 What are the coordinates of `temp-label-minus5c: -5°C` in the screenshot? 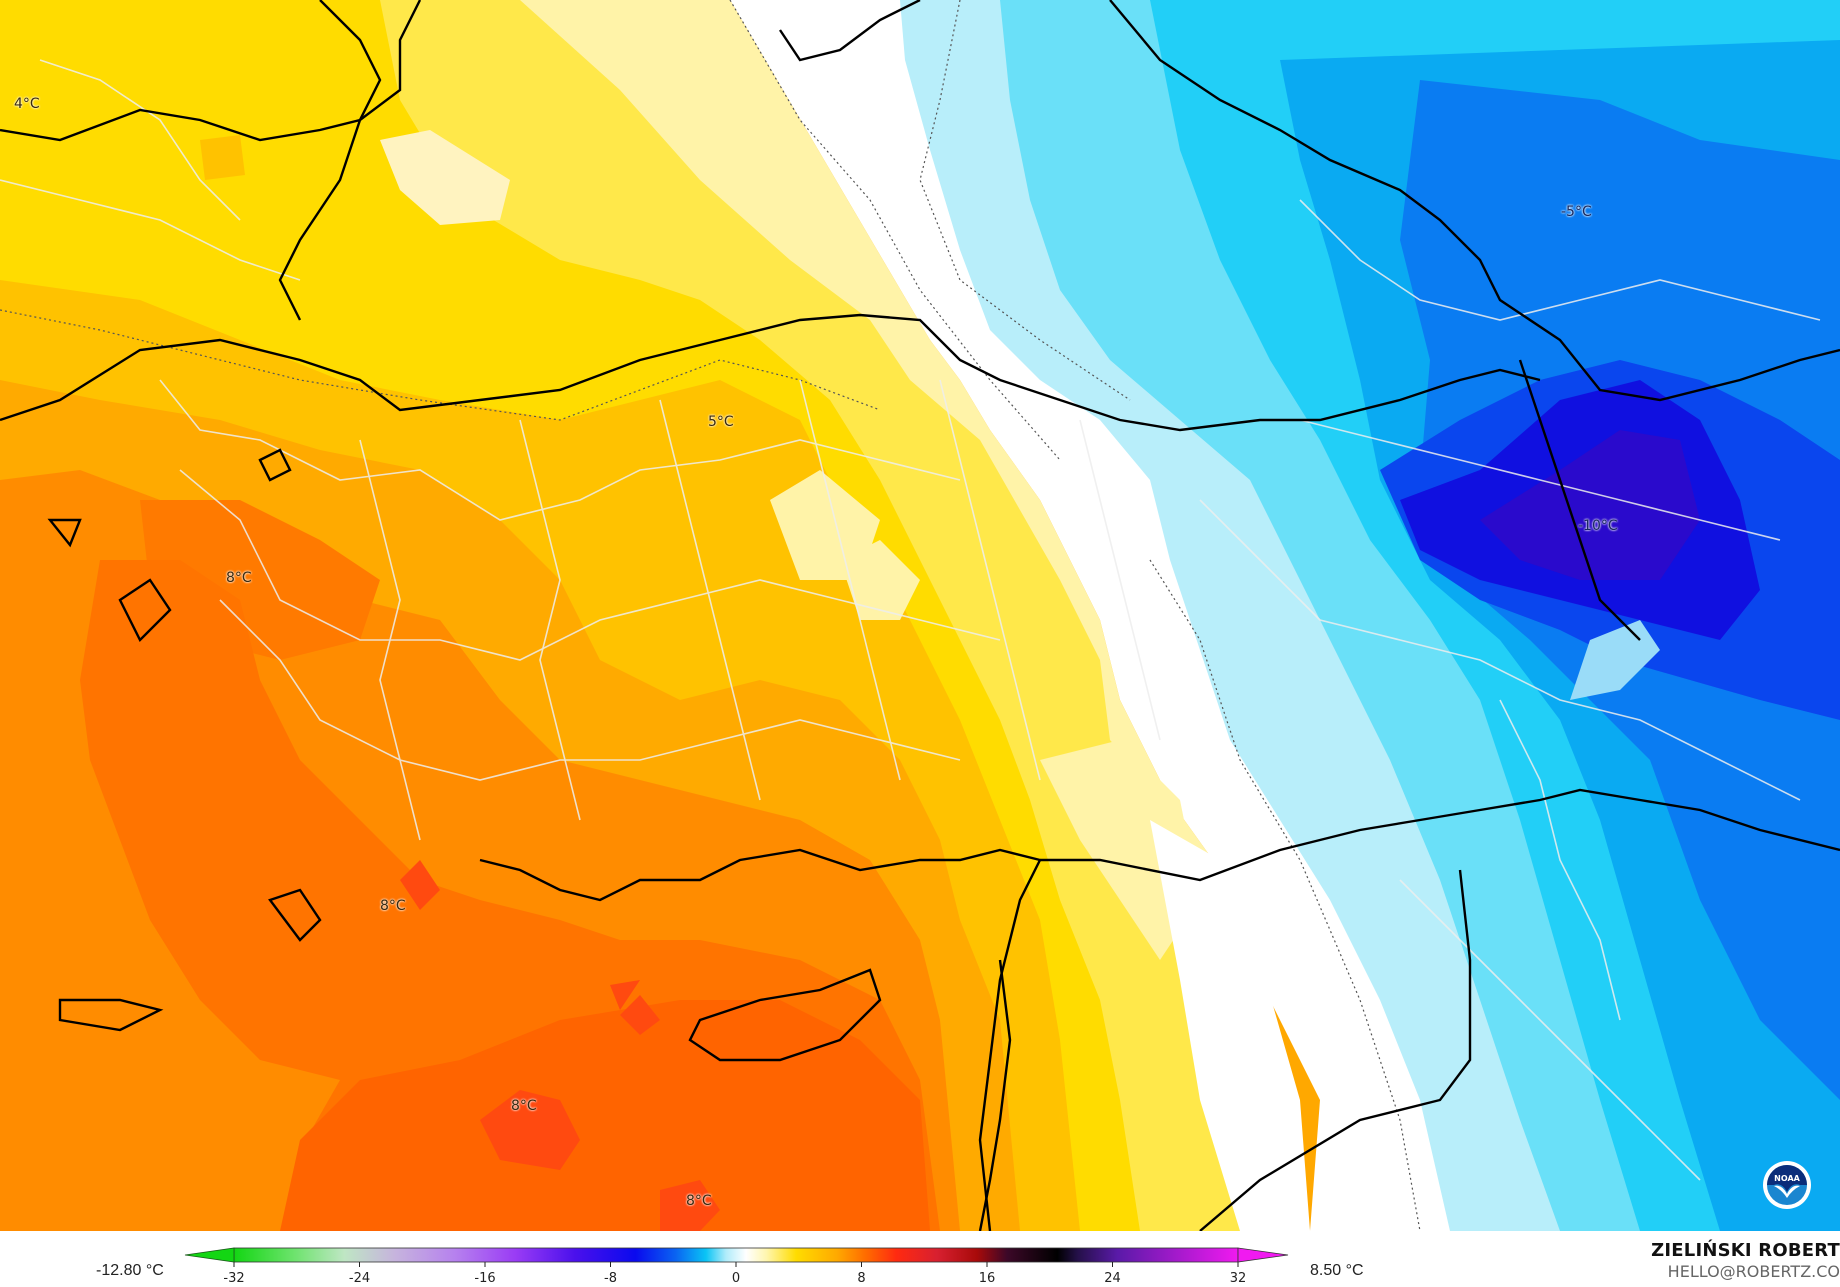 It's located at (1576, 212).